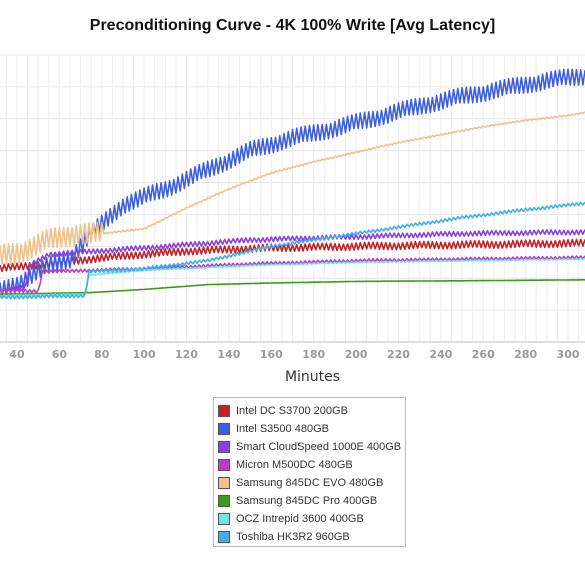  What do you see at coordinates (440, 354) in the screenshot?
I see `x-tick-label: 240` at bounding box center [440, 354].